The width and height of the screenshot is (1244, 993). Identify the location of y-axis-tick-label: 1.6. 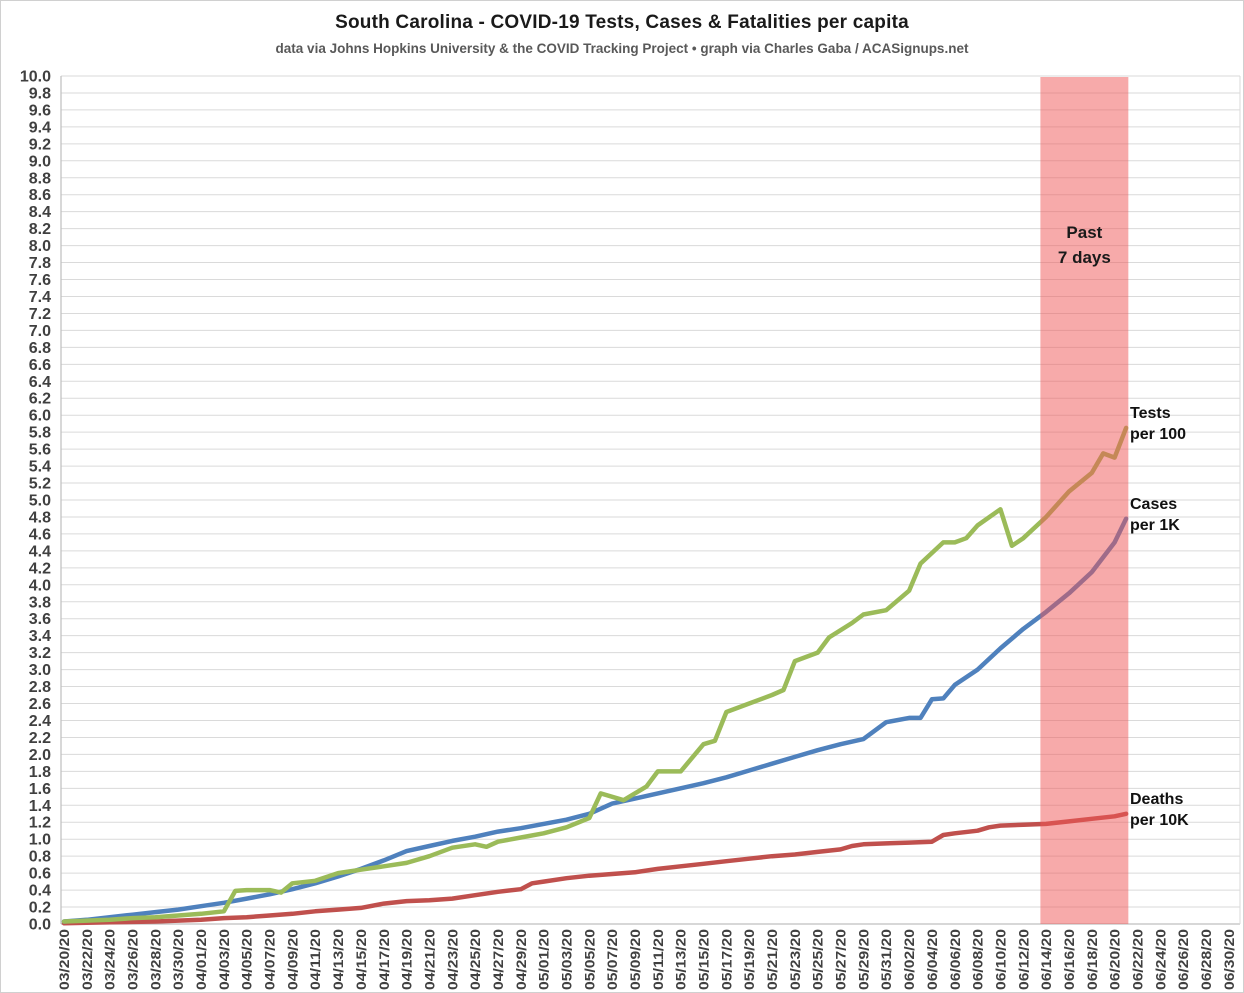
(40, 789).